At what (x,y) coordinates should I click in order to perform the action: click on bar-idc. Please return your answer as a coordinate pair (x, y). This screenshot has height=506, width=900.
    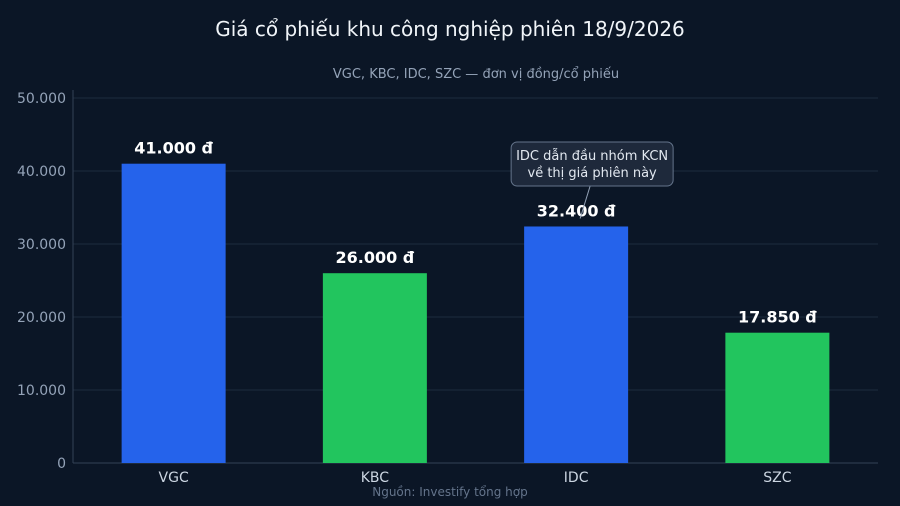
    Looking at the image, I should click on (576, 344).